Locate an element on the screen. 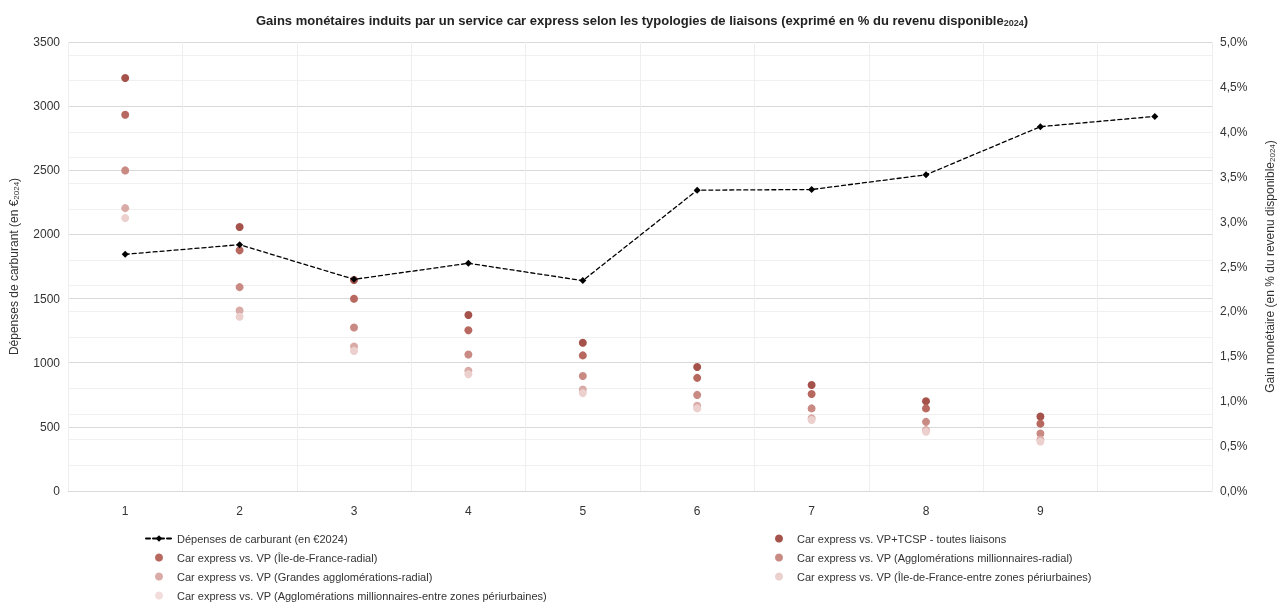 The image size is (1284, 608). x-tick-label: 6 is located at coordinates (697, 511).